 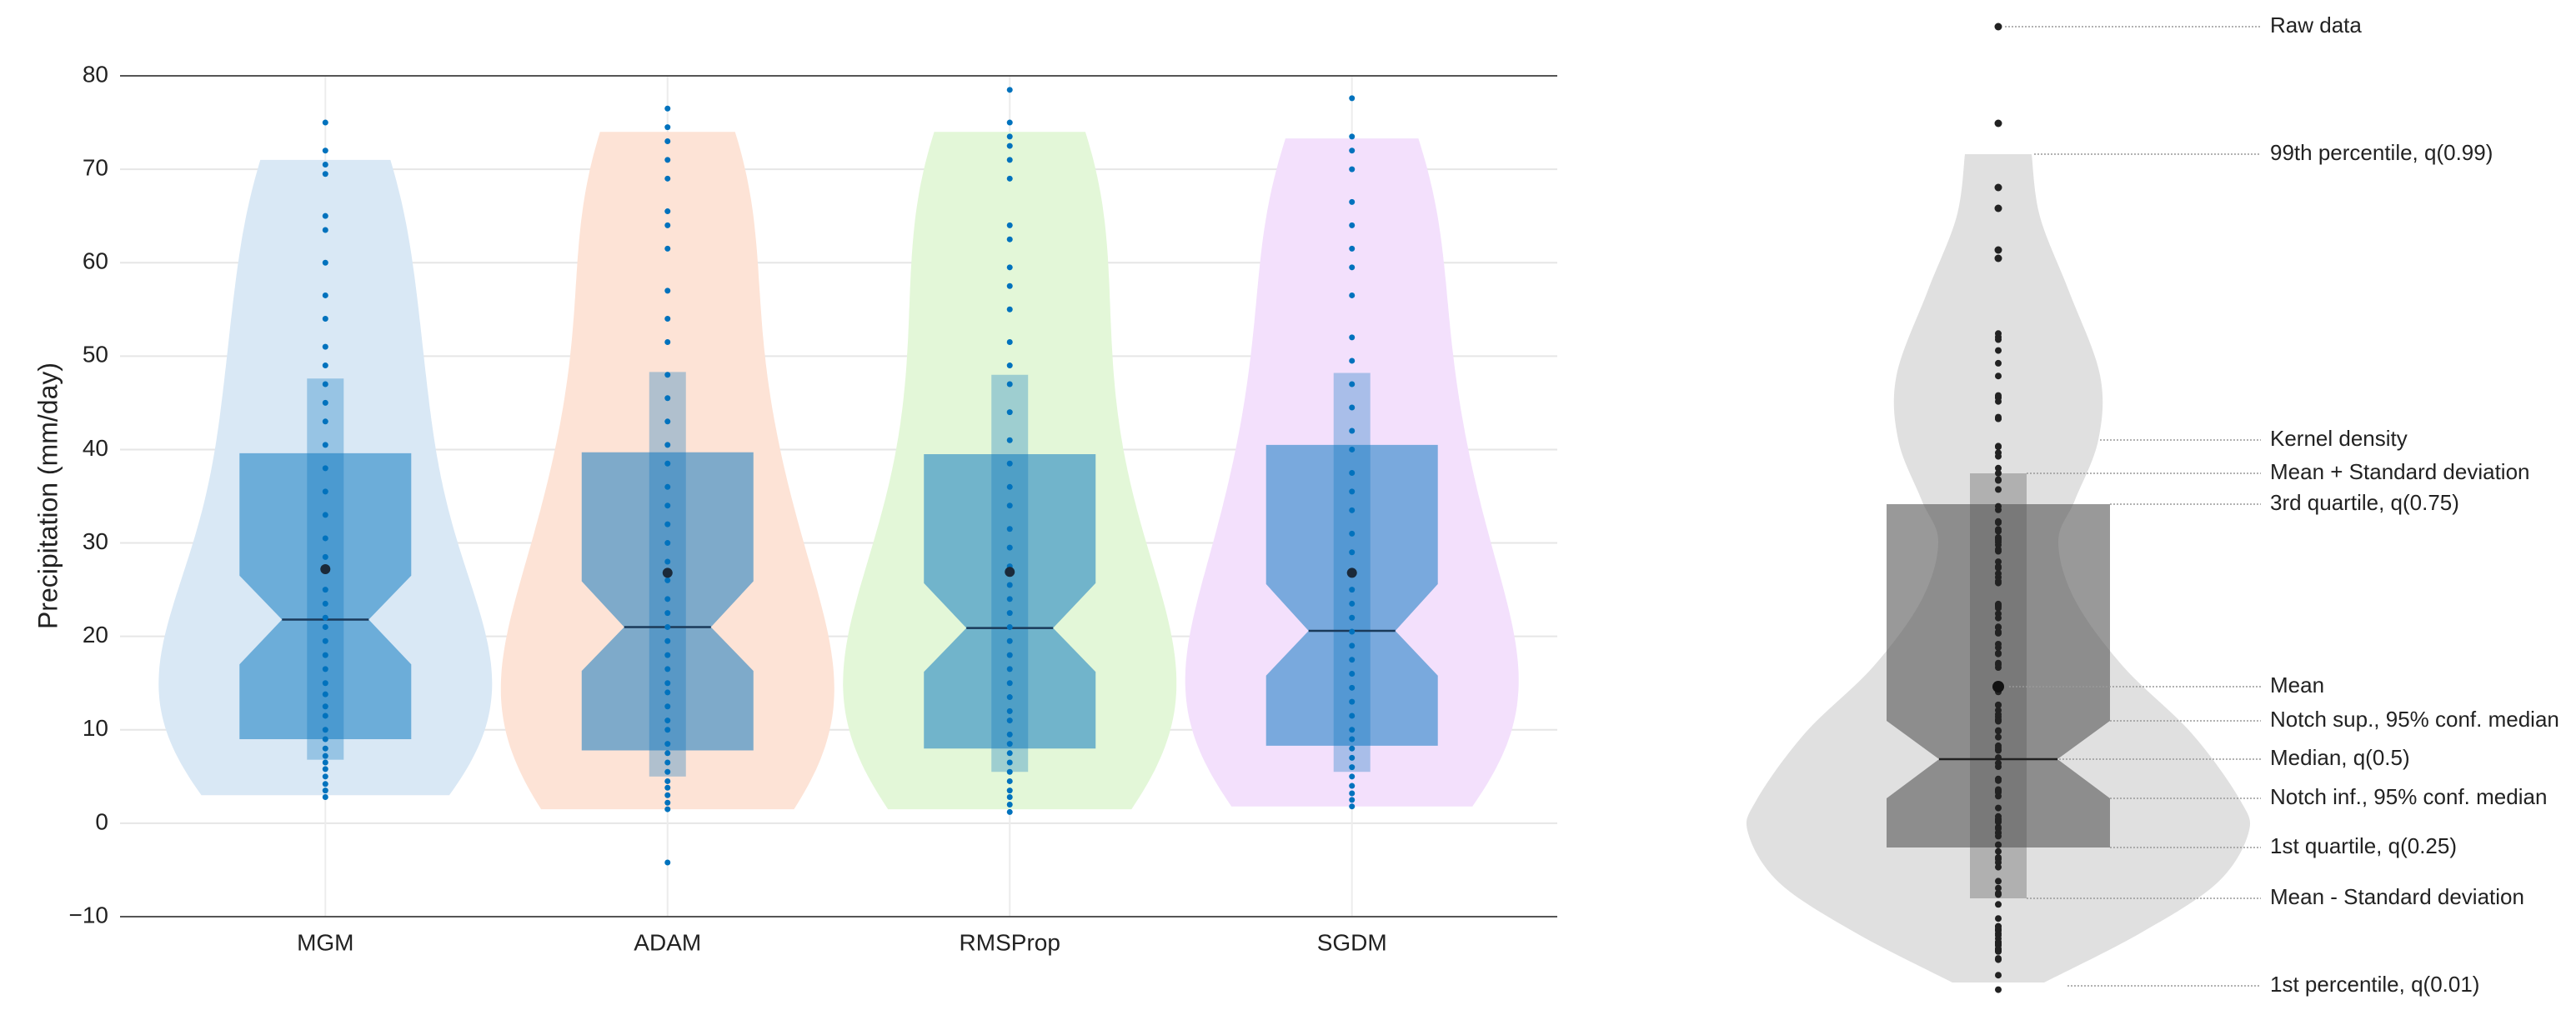 I want to click on mean-marker, so click(x=325, y=568).